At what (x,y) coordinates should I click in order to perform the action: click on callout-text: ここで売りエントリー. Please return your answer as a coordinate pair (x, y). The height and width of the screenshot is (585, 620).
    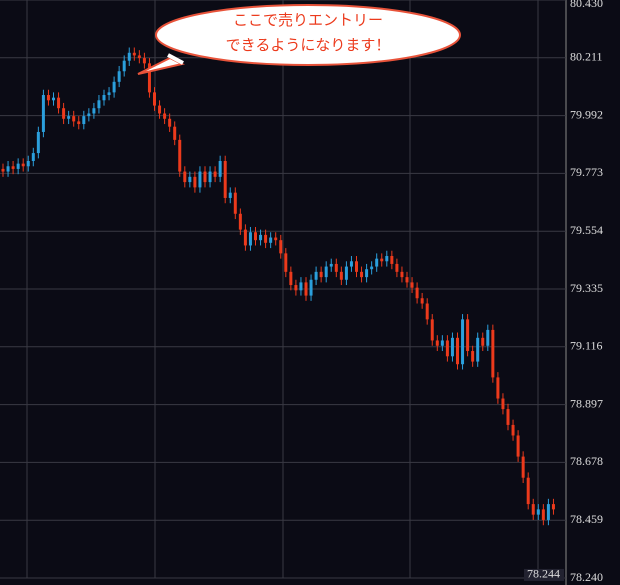
    Looking at the image, I should click on (308, 20).